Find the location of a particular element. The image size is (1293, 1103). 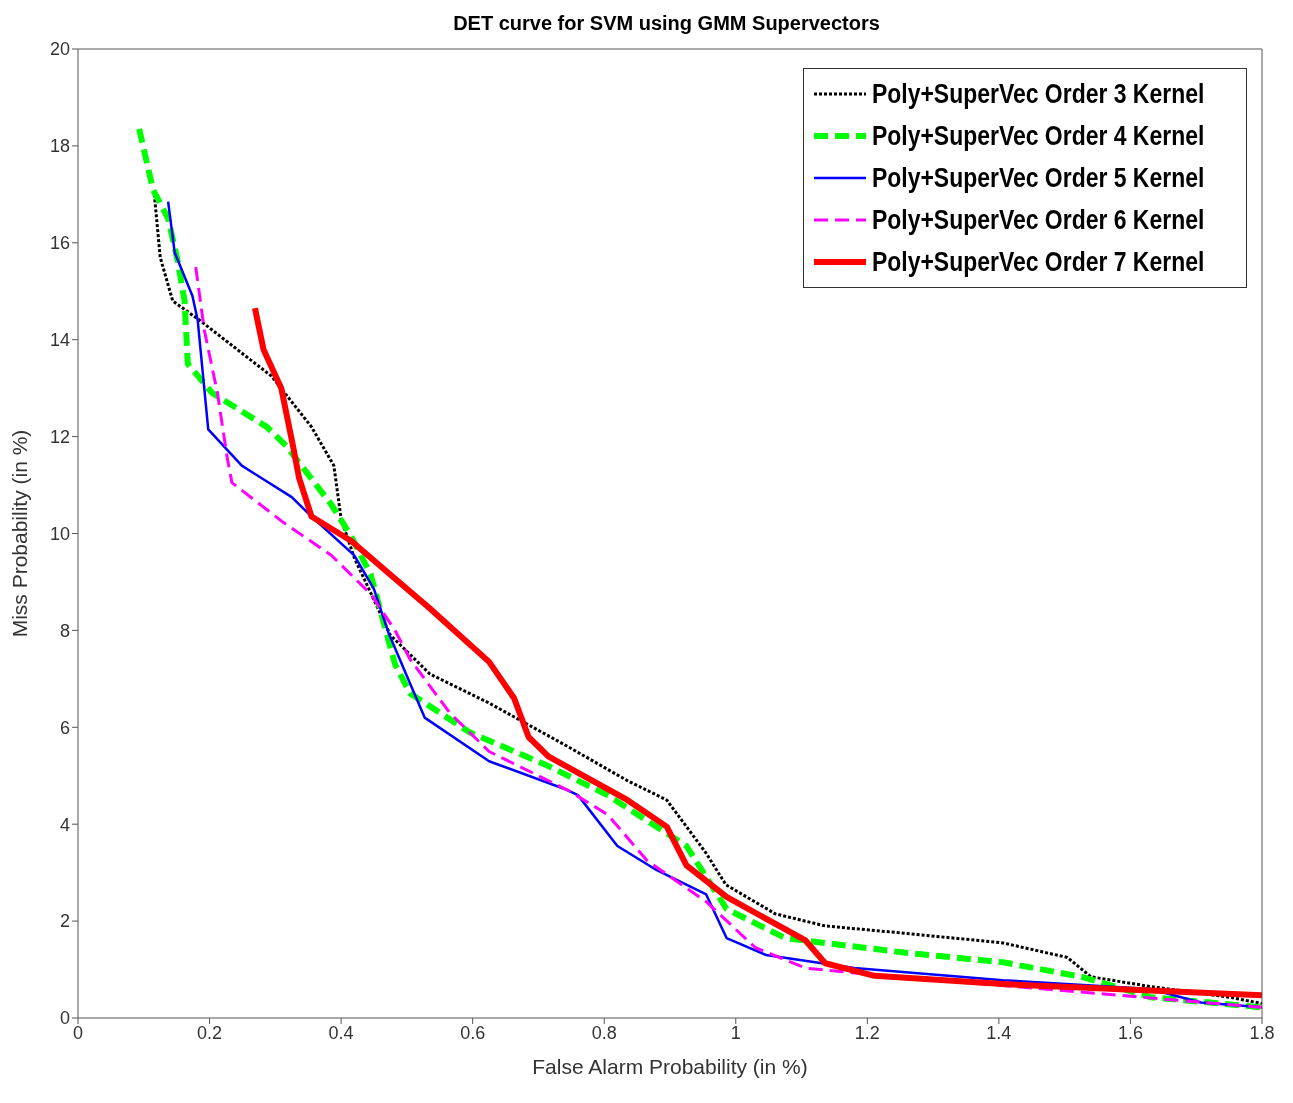

y-tick-label: 6 is located at coordinates (64, 727).